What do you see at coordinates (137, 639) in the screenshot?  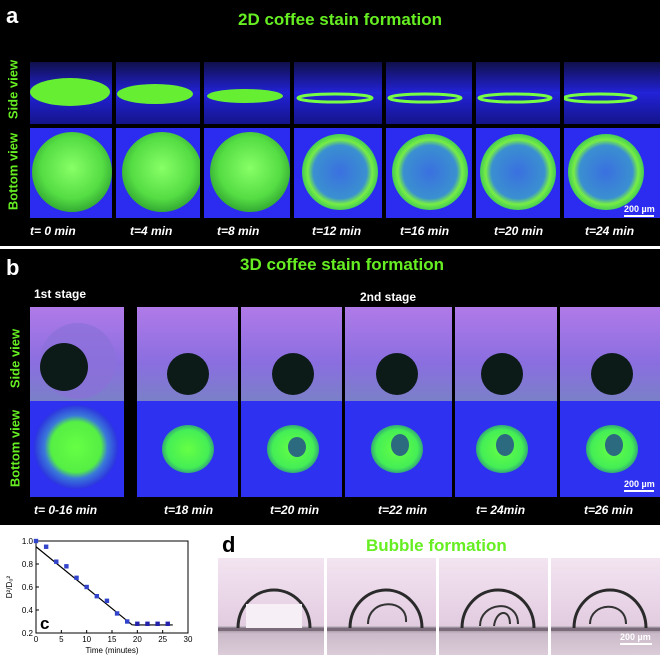 I see `x-tick-label: 20` at bounding box center [137, 639].